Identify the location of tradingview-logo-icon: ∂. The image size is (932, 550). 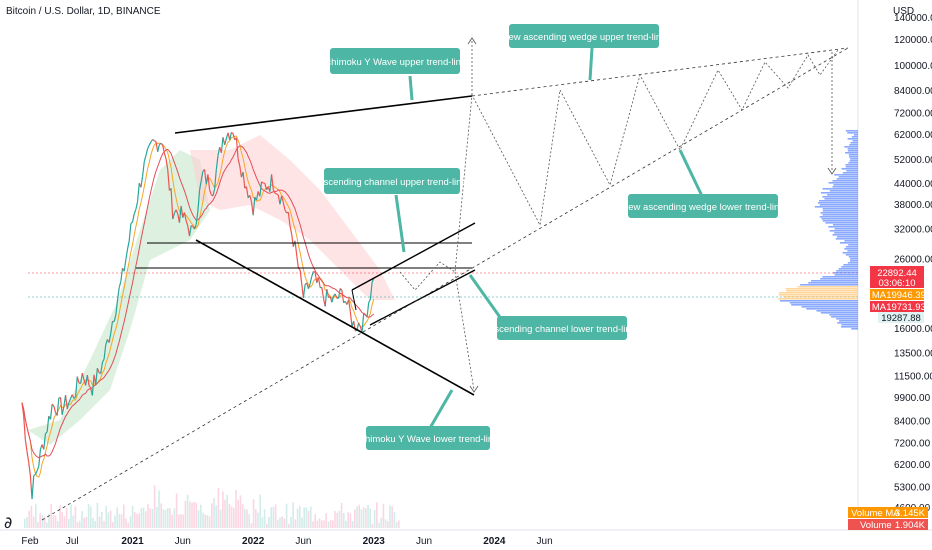
(8, 522).